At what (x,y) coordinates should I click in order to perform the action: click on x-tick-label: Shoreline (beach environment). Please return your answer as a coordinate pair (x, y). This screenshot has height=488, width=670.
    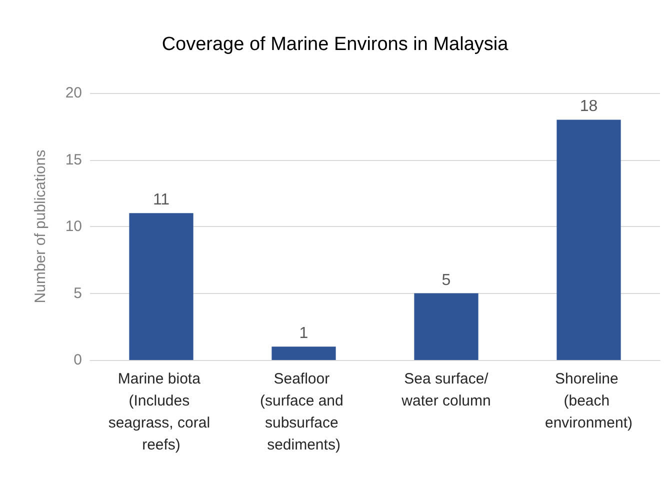
    Looking at the image, I should click on (588, 401).